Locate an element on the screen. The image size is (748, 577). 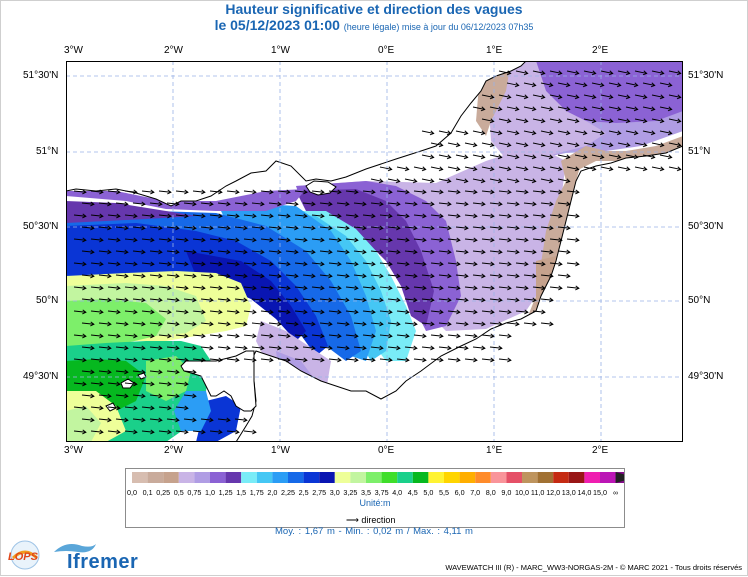
lon-label-top-1e: 1°E is located at coordinates (494, 50).